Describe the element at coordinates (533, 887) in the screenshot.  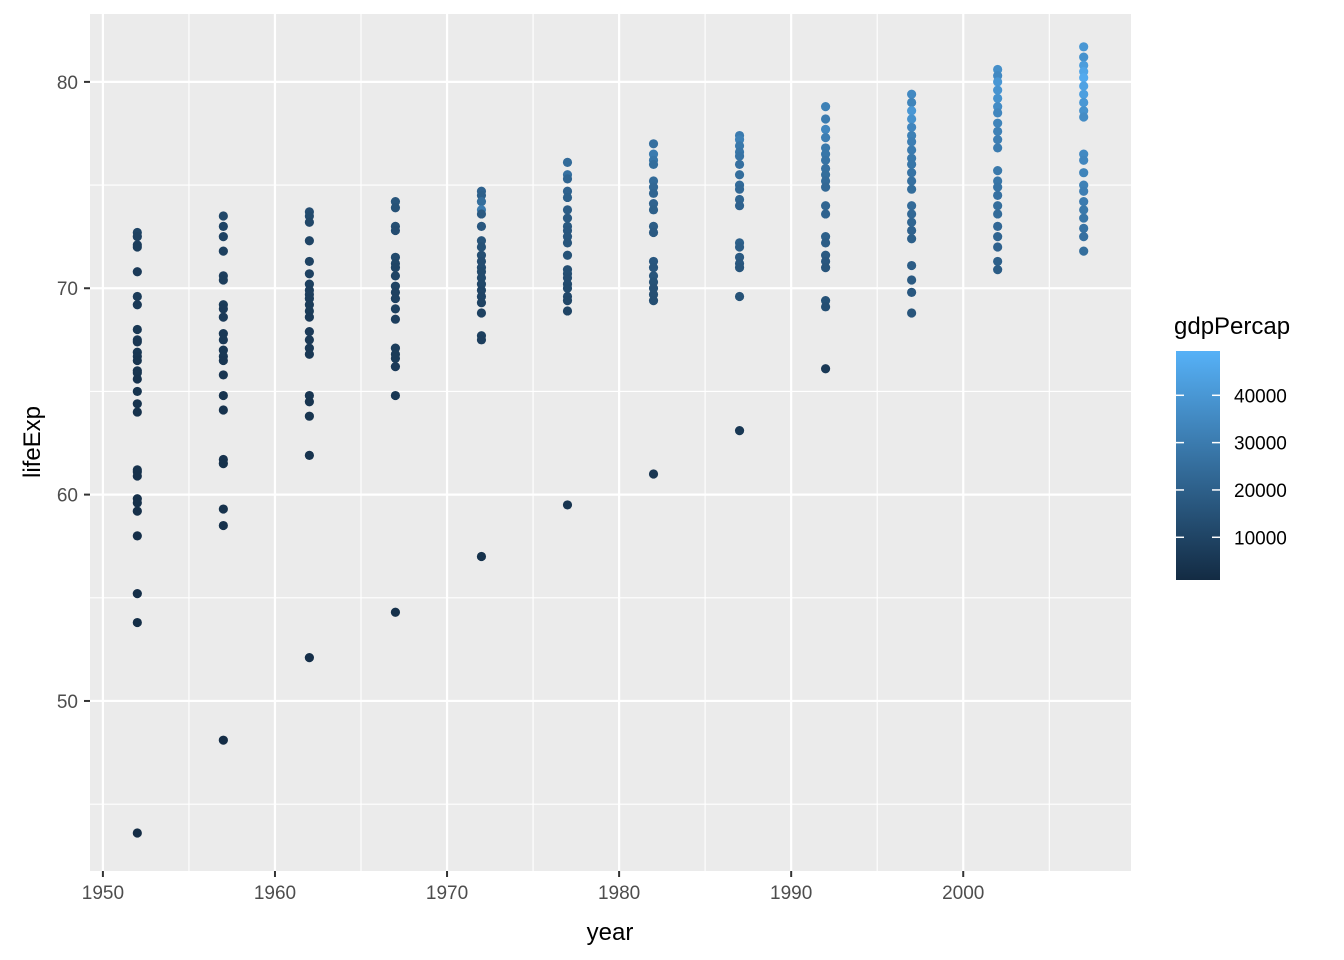
I see `x-axis: 1950 1960 1970 1980 1990 2000` at that location.